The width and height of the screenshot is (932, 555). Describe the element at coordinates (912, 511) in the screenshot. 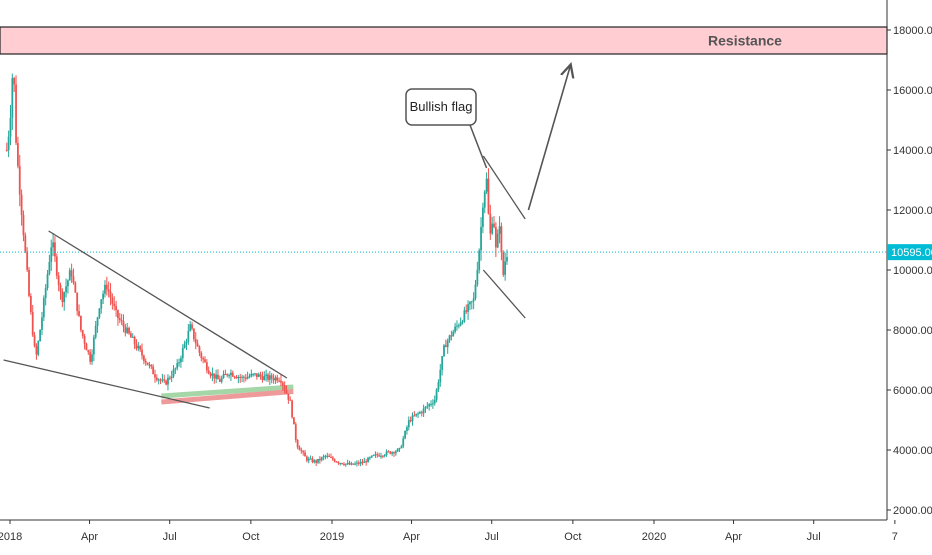

I see `price-tick-label: 2000.00` at that location.